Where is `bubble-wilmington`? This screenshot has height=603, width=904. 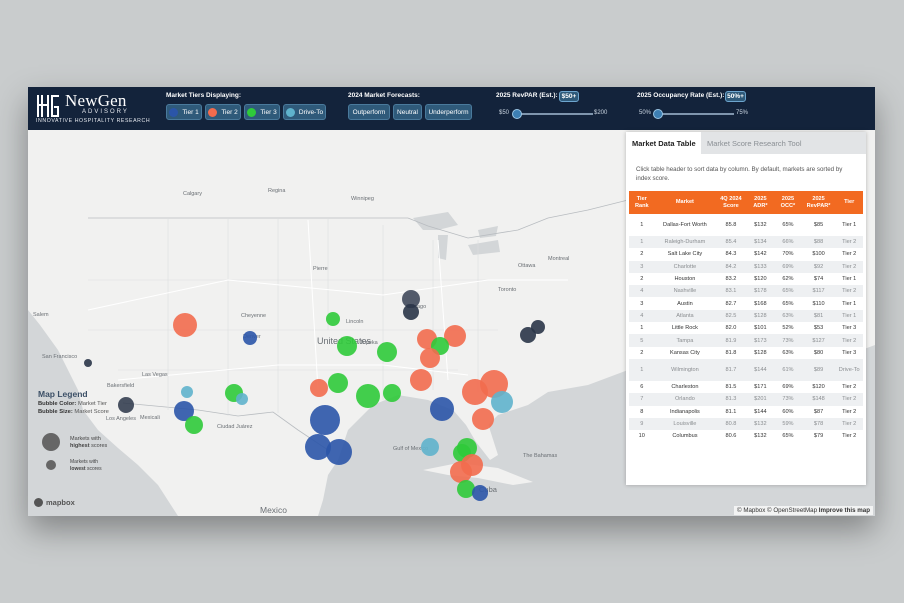
bubble-wilmington is located at coordinates (502, 402).